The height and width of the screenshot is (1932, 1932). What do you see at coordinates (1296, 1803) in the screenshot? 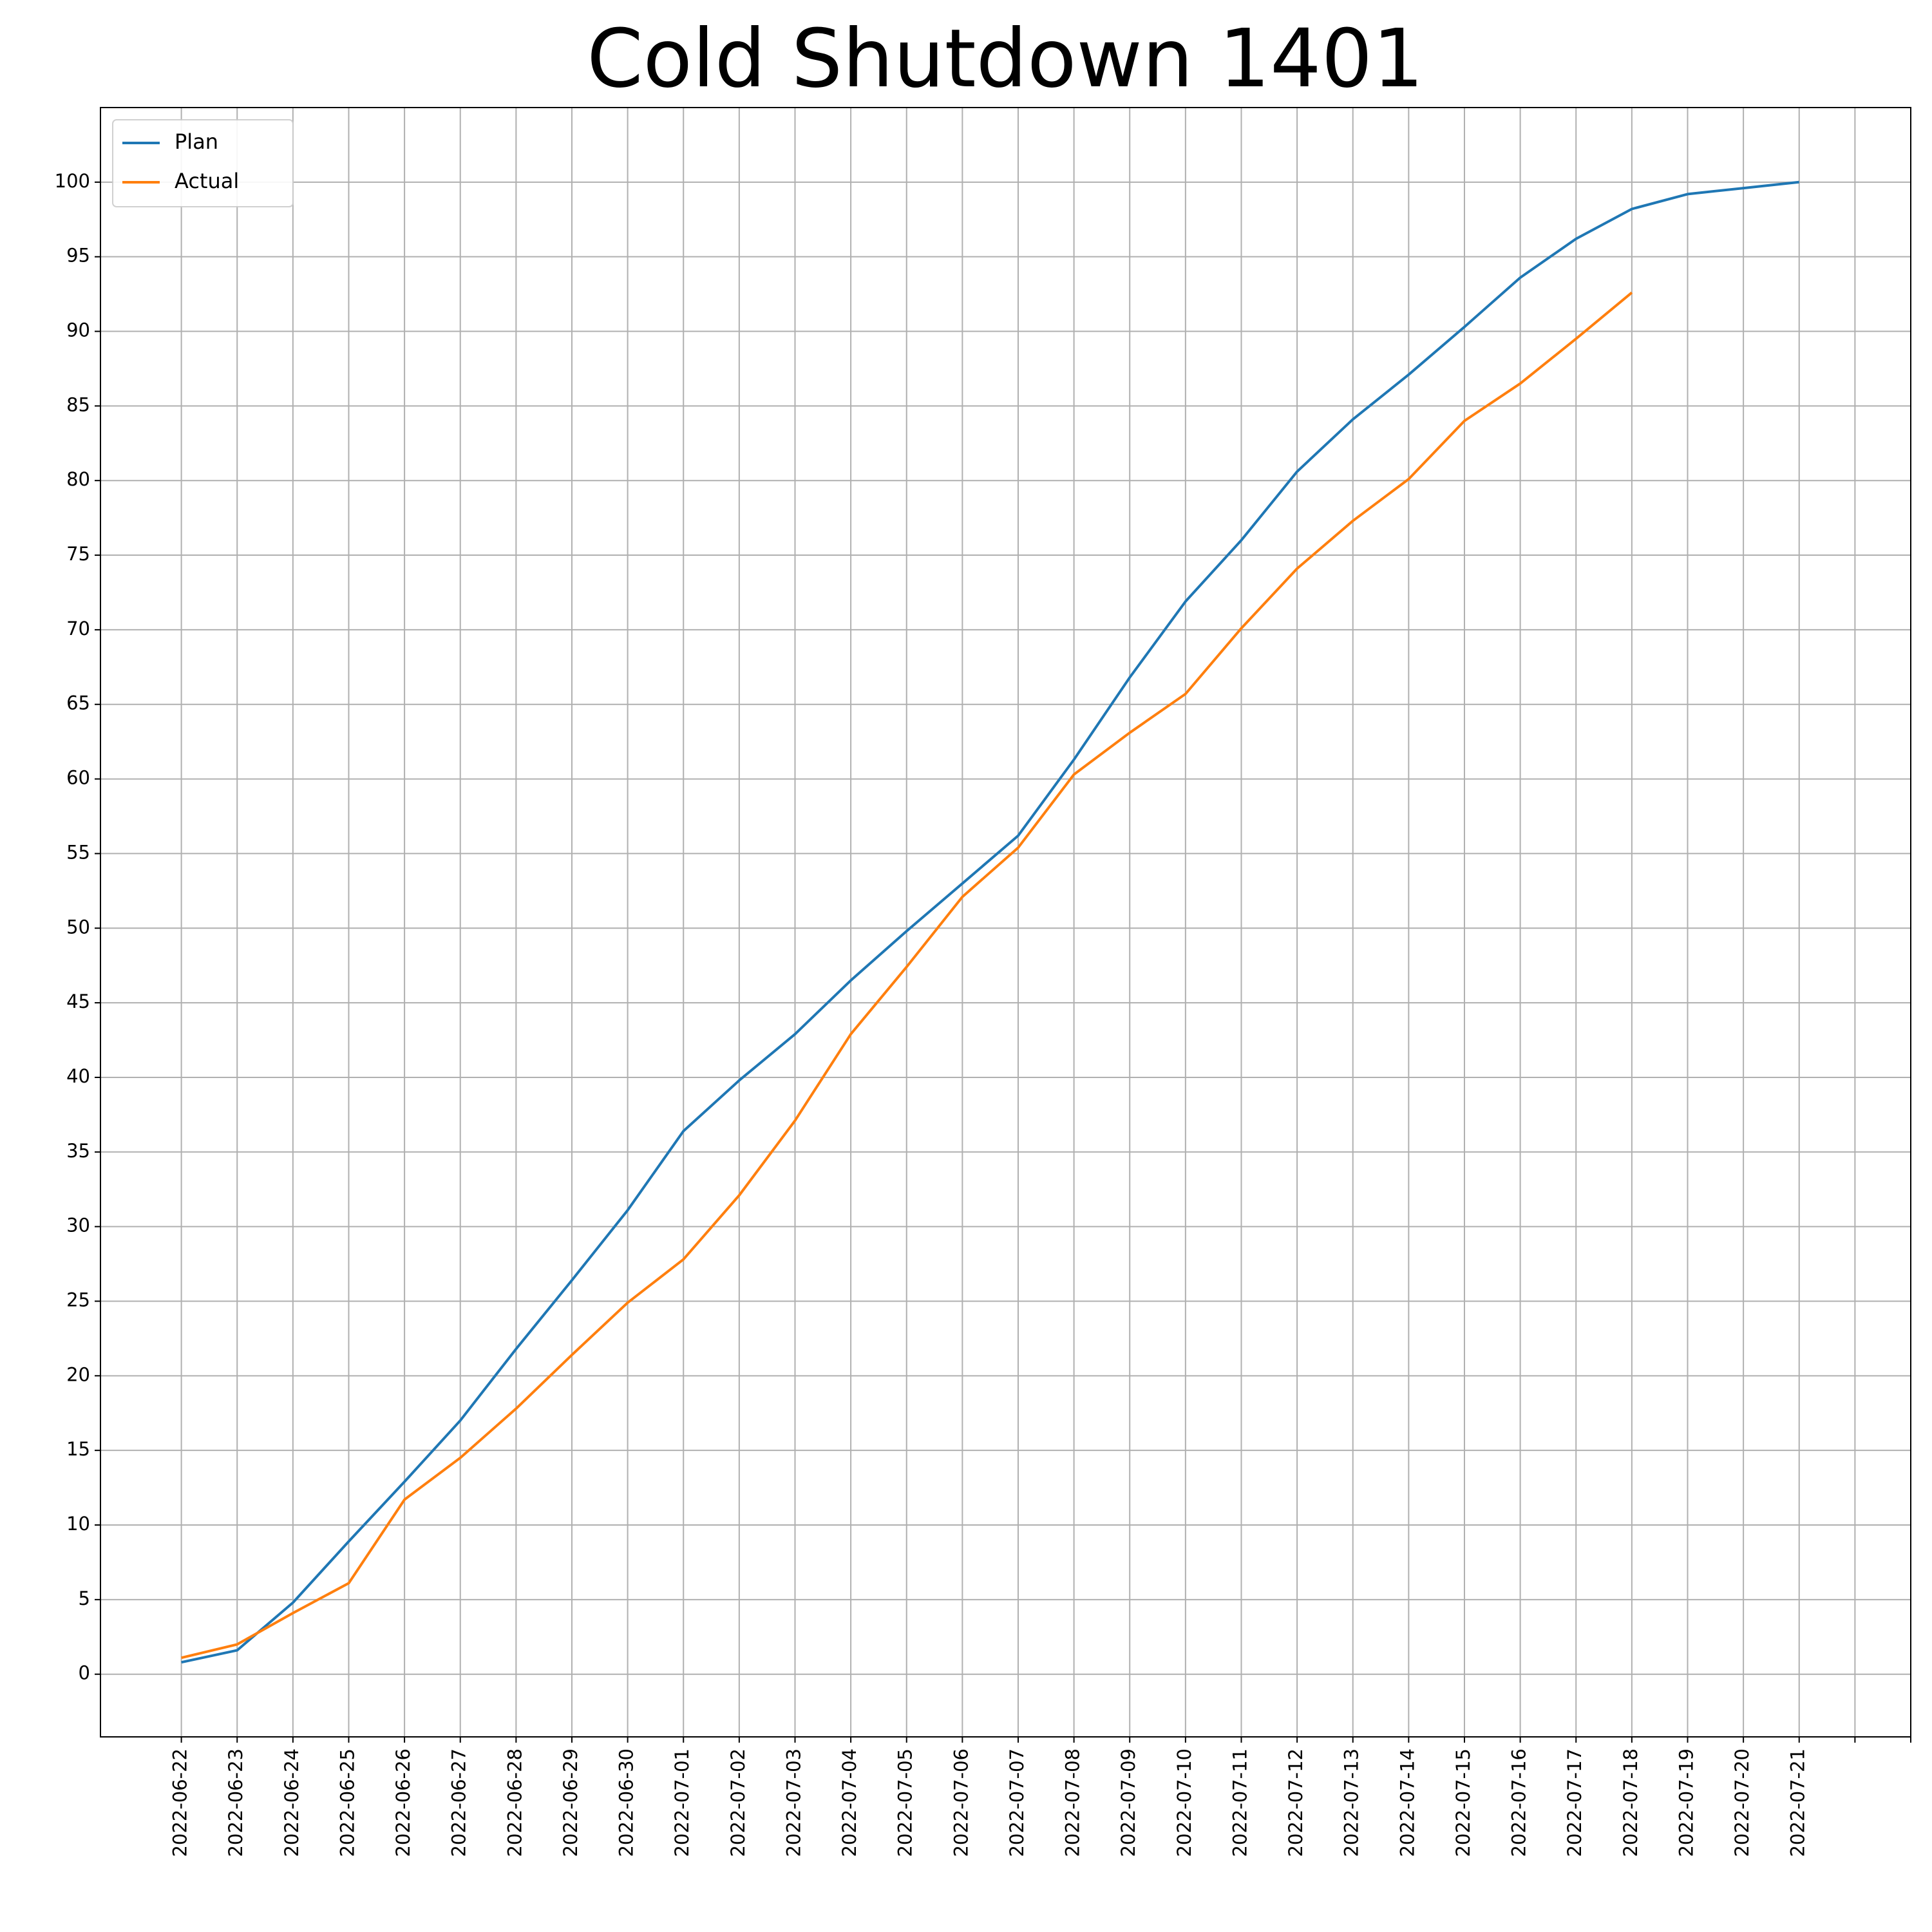
I see `x-tick-label: 2022-07-12` at bounding box center [1296, 1803].